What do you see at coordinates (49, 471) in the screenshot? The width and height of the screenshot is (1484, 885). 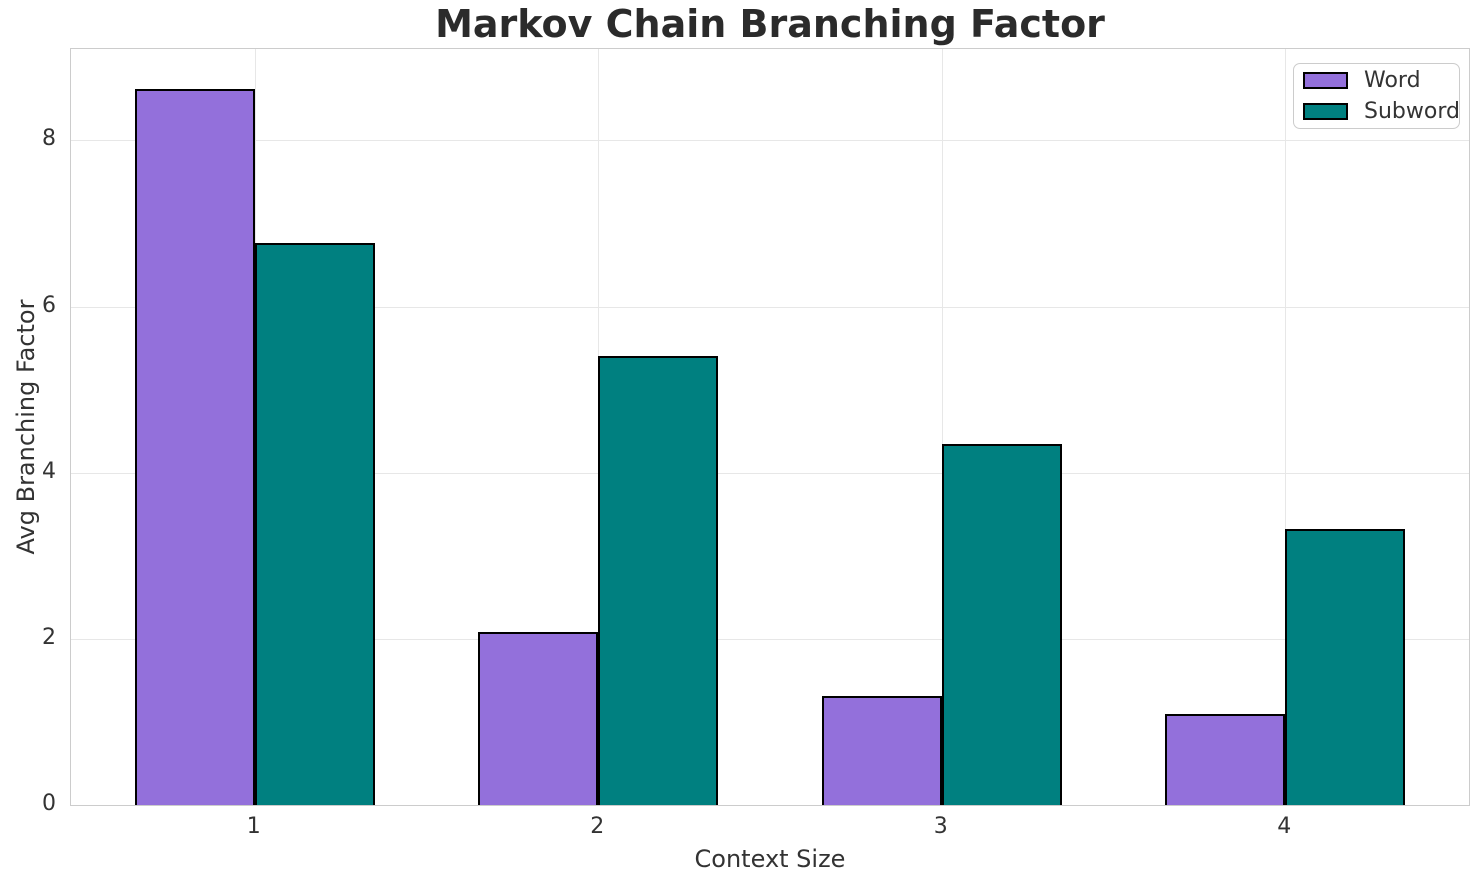 I see `y-tick-label: 4` at bounding box center [49, 471].